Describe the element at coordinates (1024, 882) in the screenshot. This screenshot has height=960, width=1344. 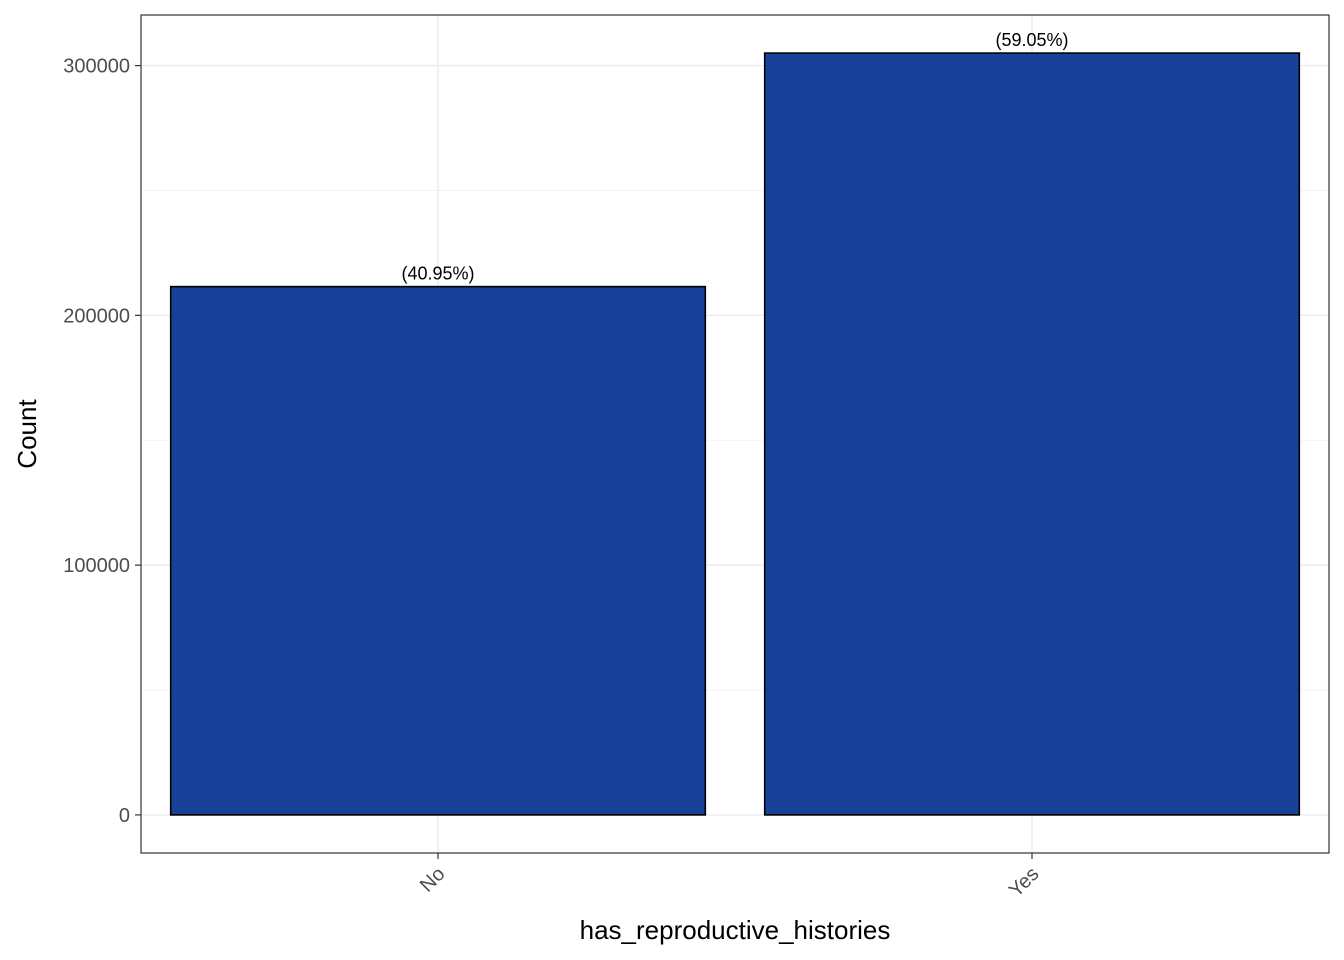
I see `x-tick-label-yes: Yes` at that location.